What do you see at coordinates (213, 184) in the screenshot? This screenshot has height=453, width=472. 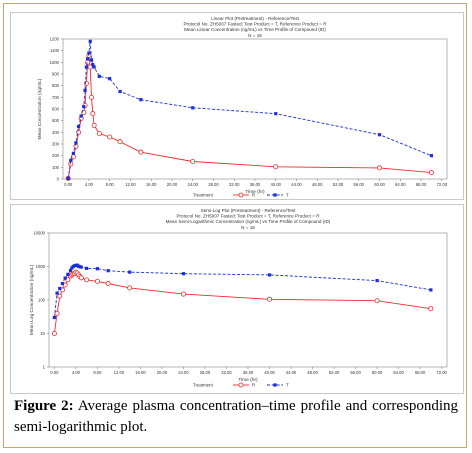 I see `x-tick-label: 28.00` at bounding box center [213, 184].